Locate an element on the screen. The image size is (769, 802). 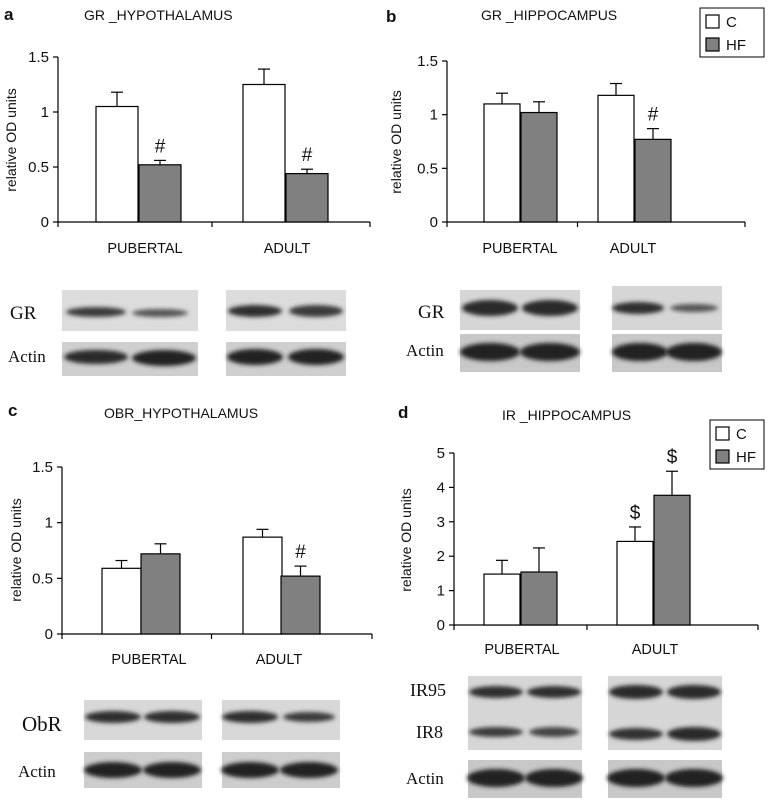
y-tick-label: 5 is located at coordinates (441, 453).